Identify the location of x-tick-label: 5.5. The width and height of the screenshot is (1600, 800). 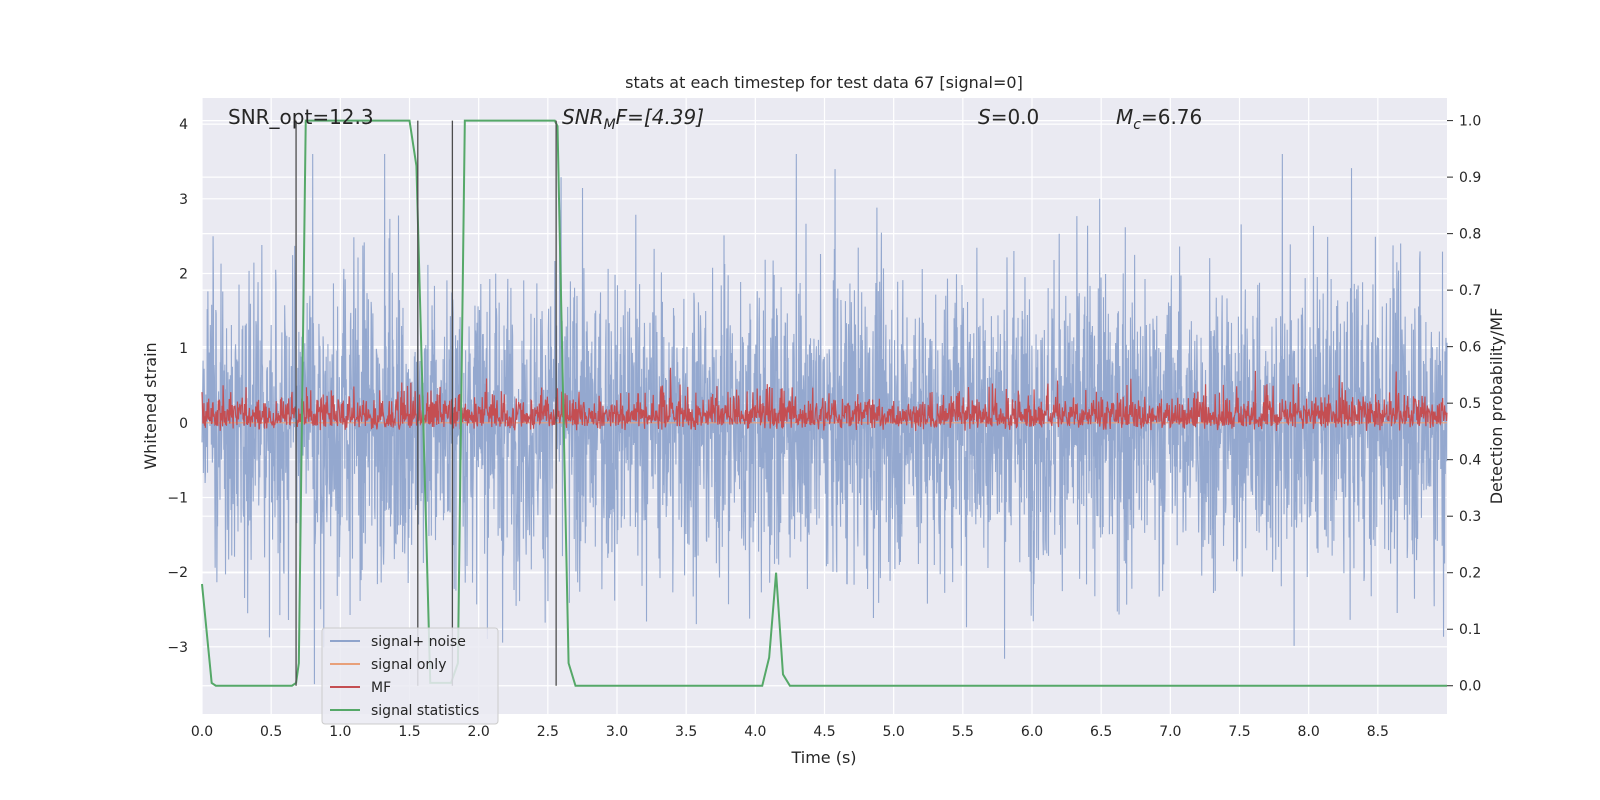
(963, 732).